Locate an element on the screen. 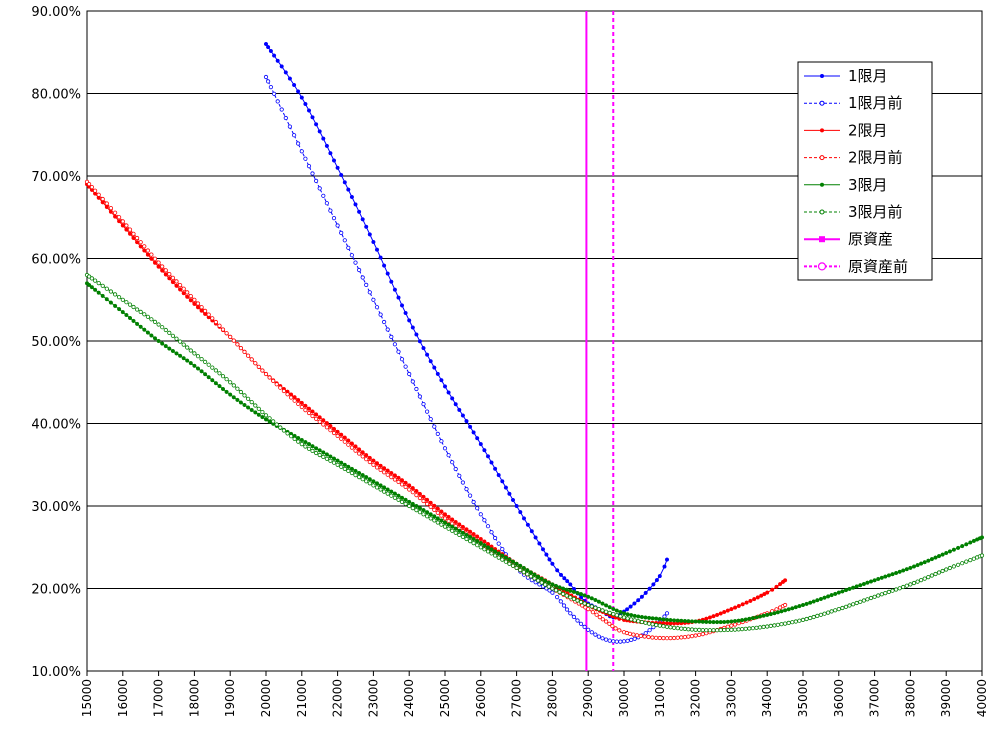 Image resolution: width=1000 pixels, height=730 pixels. x-tick-label: 33000 is located at coordinates (731, 698).